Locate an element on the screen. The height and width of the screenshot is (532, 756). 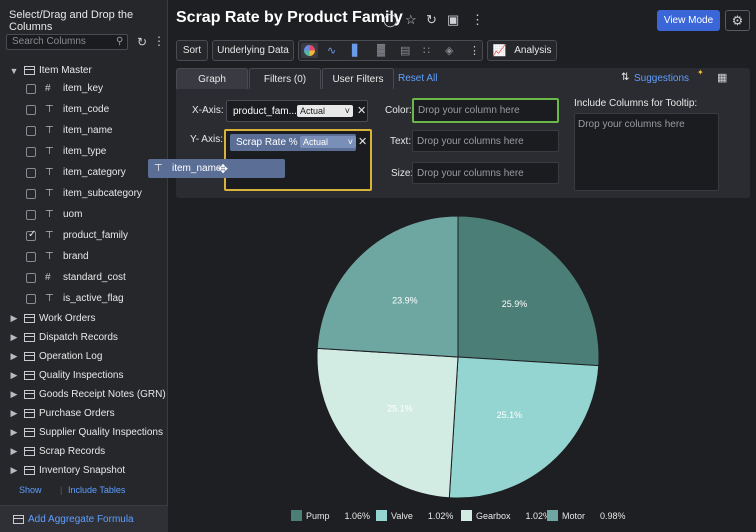
hierarchy-icon: ▦ is located at coordinates (722, 78).